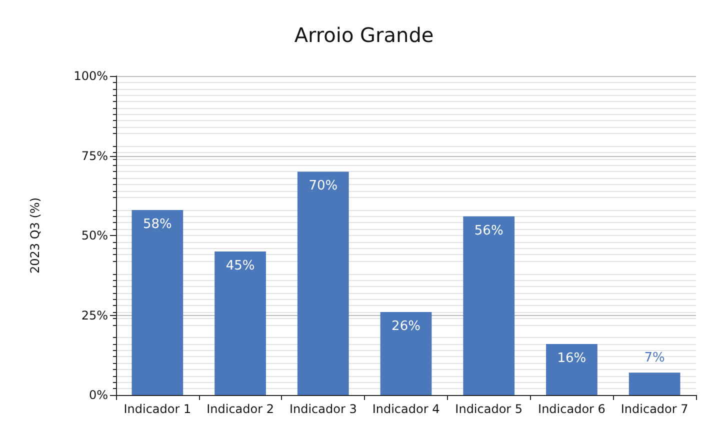 This screenshot has width=728, height=439. I want to click on y-axis-title: 2023 Q3 (%), so click(35, 235).